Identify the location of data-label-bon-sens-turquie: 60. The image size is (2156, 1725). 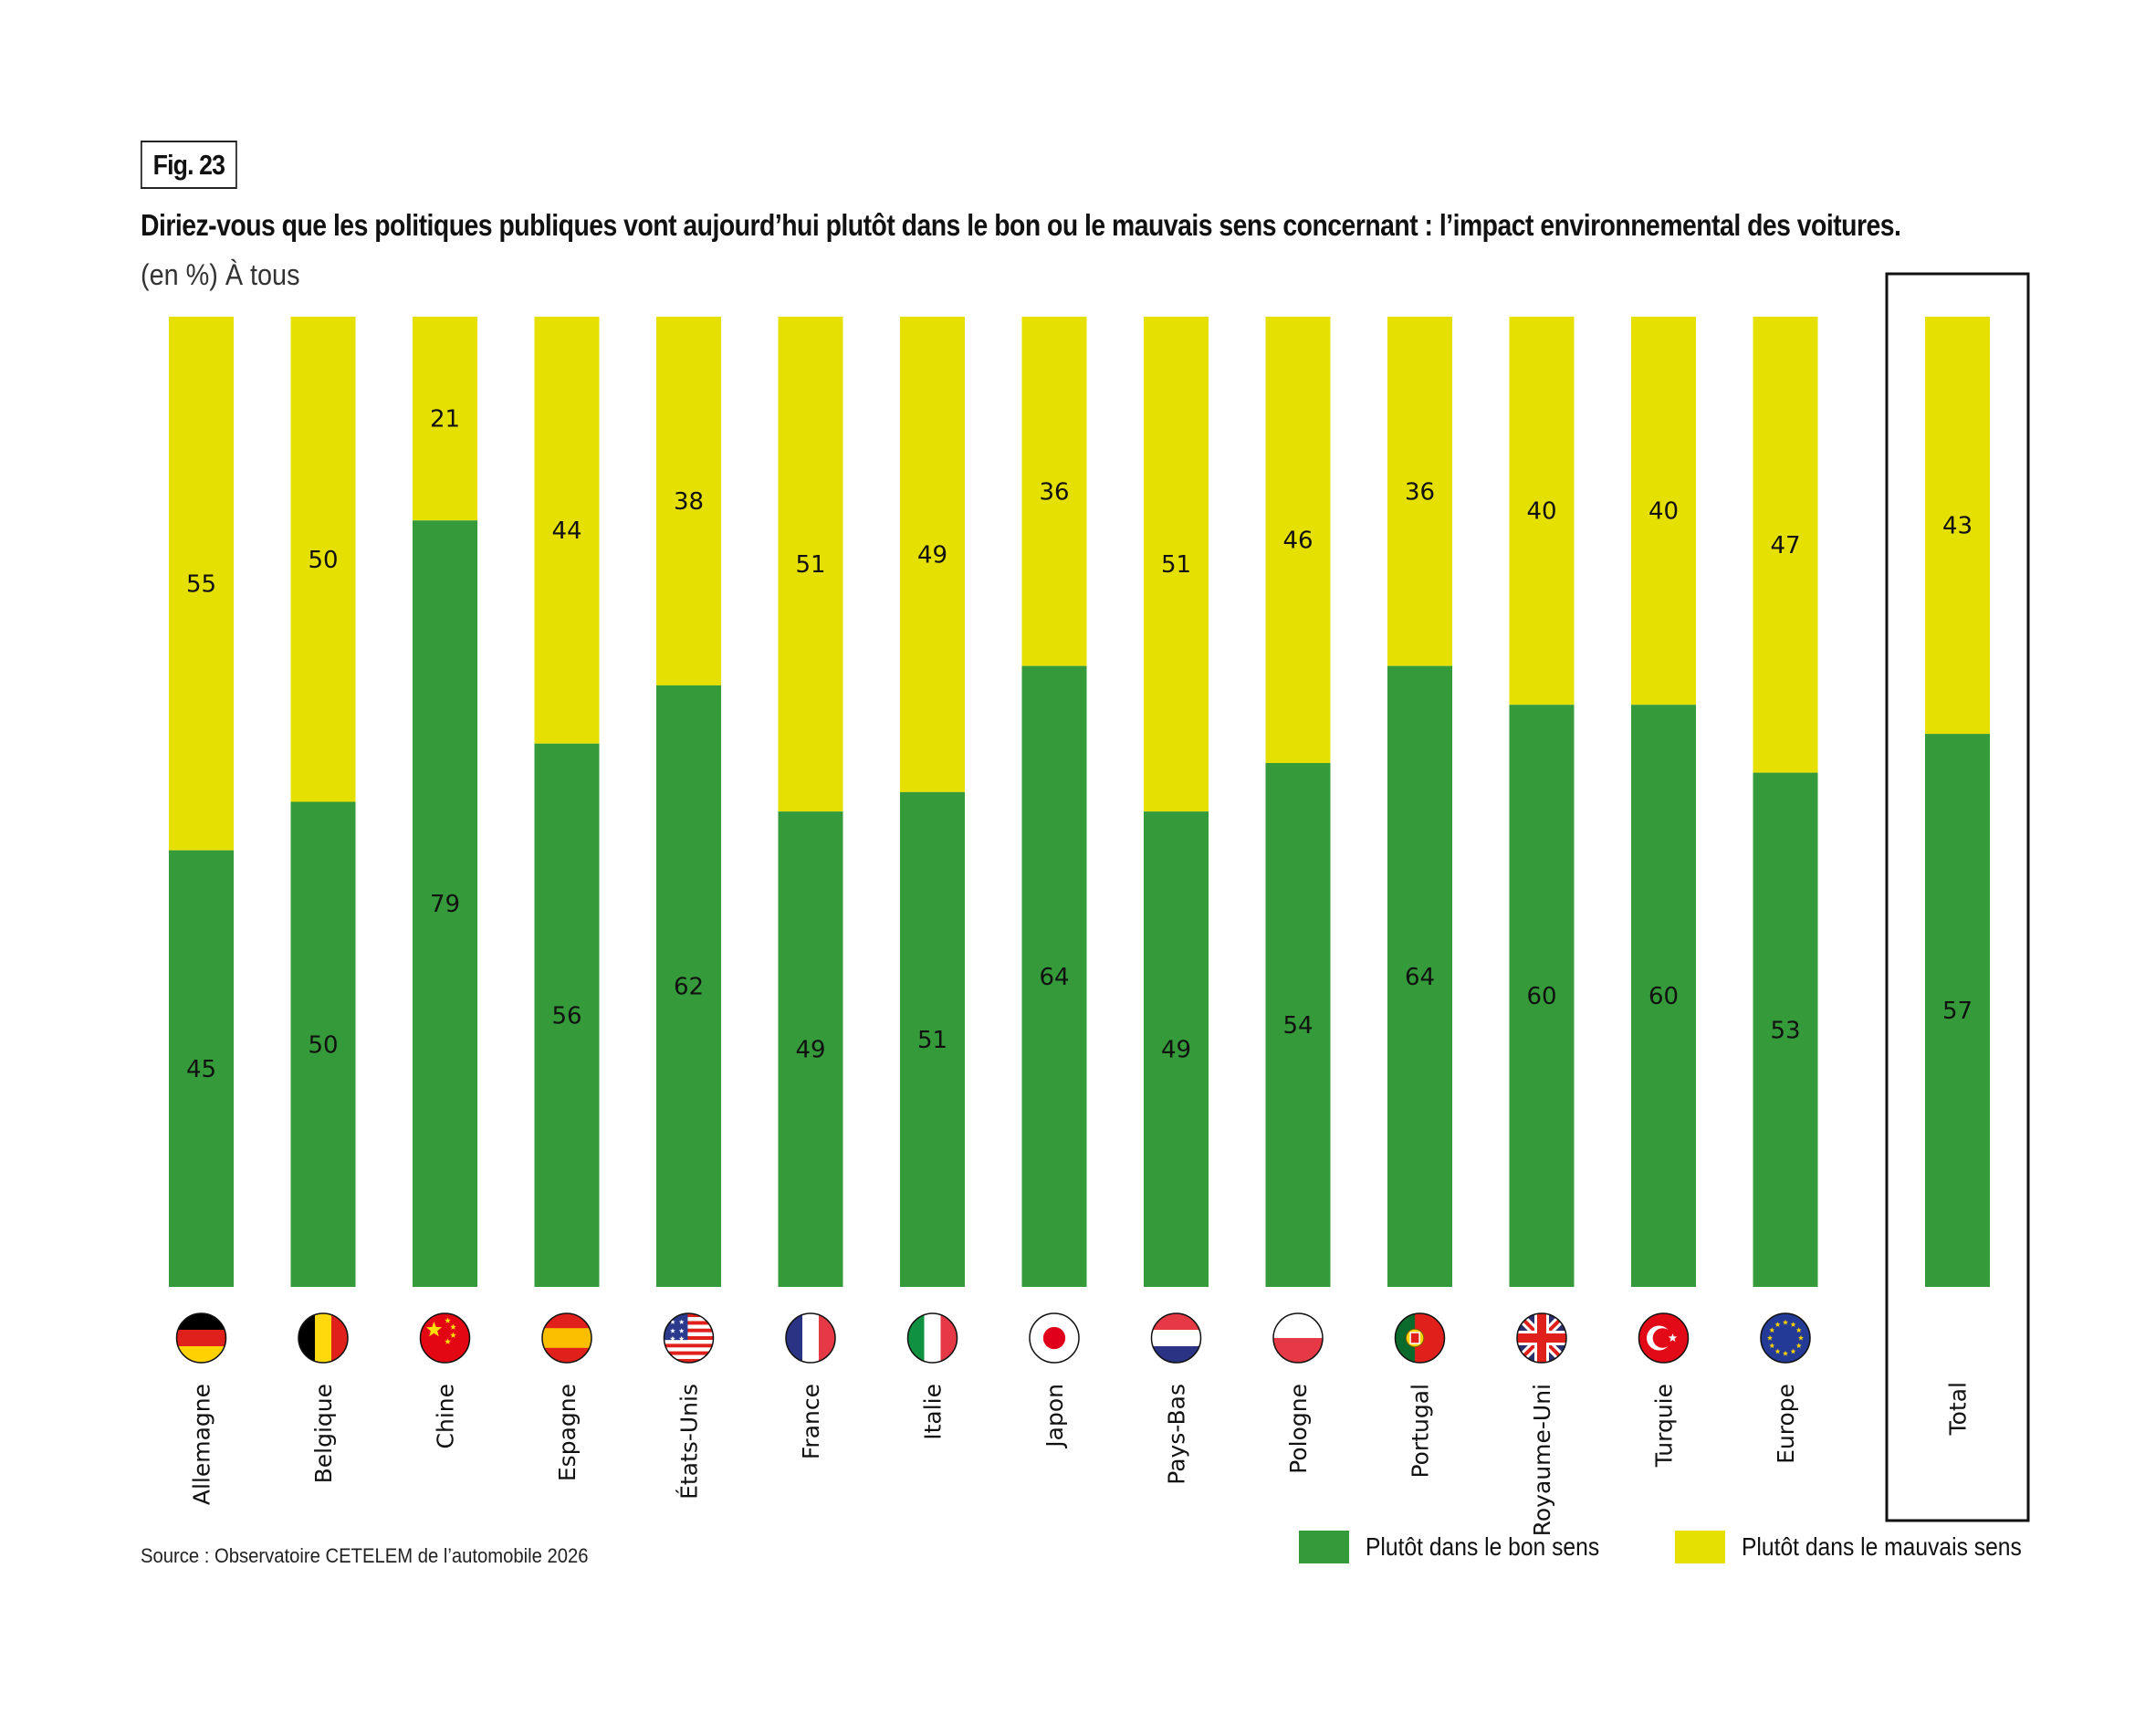
(1664, 996).